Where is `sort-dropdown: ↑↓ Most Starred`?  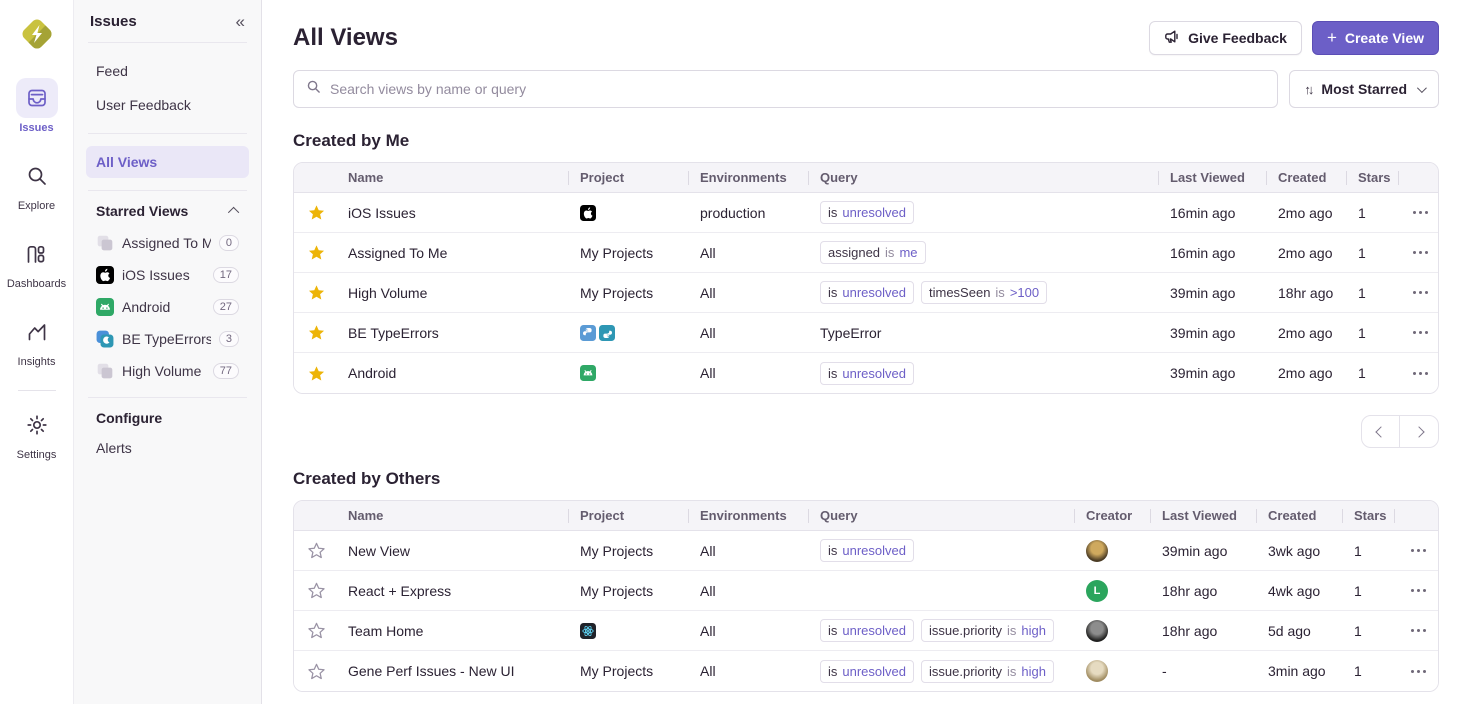 sort-dropdown: ↑↓ Most Starred is located at coordinates (1364, 89).